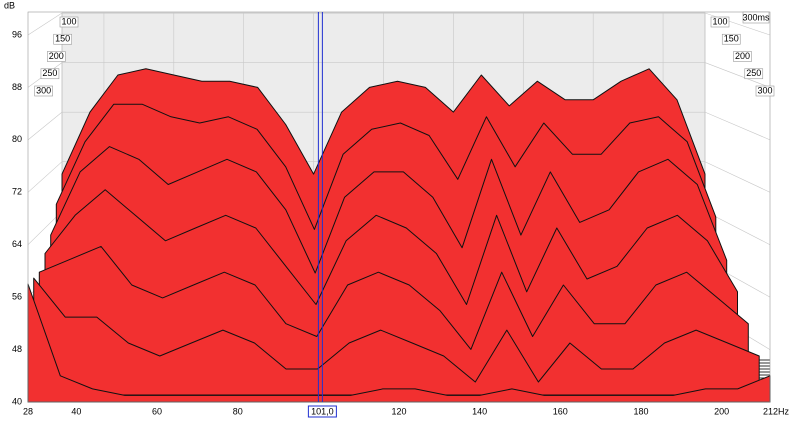 The image size is (800, 421). I want to click on x-tick-label: 212Hz, so click(776, 411).